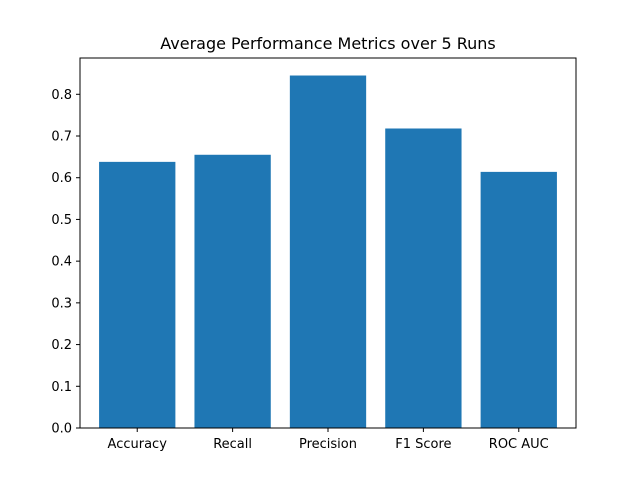  I want to click on y-tick-label: 0.1, so click(61, 387).